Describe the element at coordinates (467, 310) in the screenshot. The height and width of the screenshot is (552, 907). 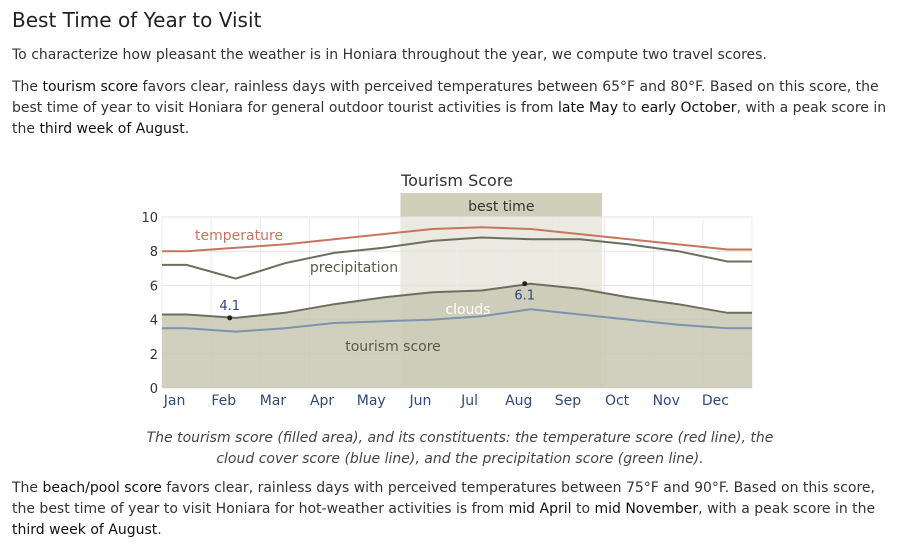
I see `clouds-label: clouds` at that location.